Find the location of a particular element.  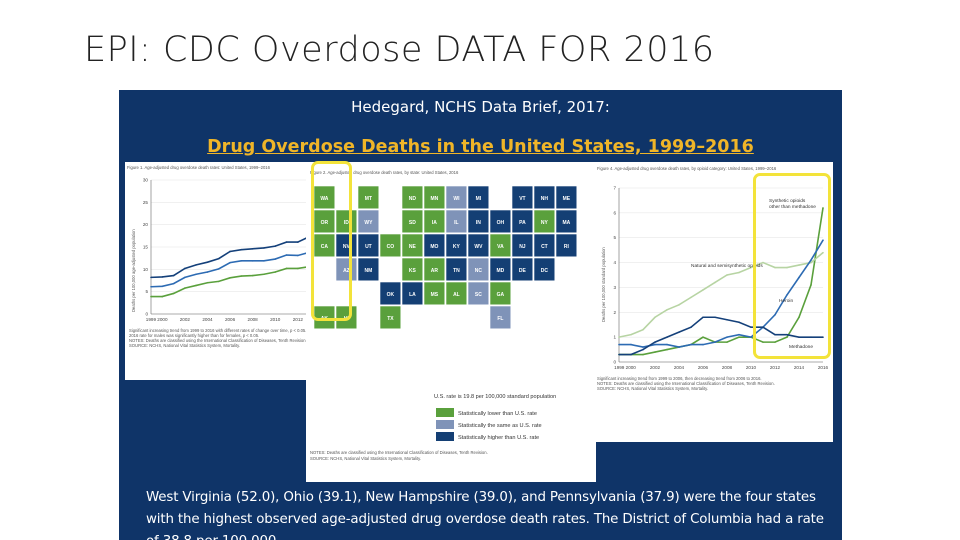

state-ks is located at coordinates (412, 269).